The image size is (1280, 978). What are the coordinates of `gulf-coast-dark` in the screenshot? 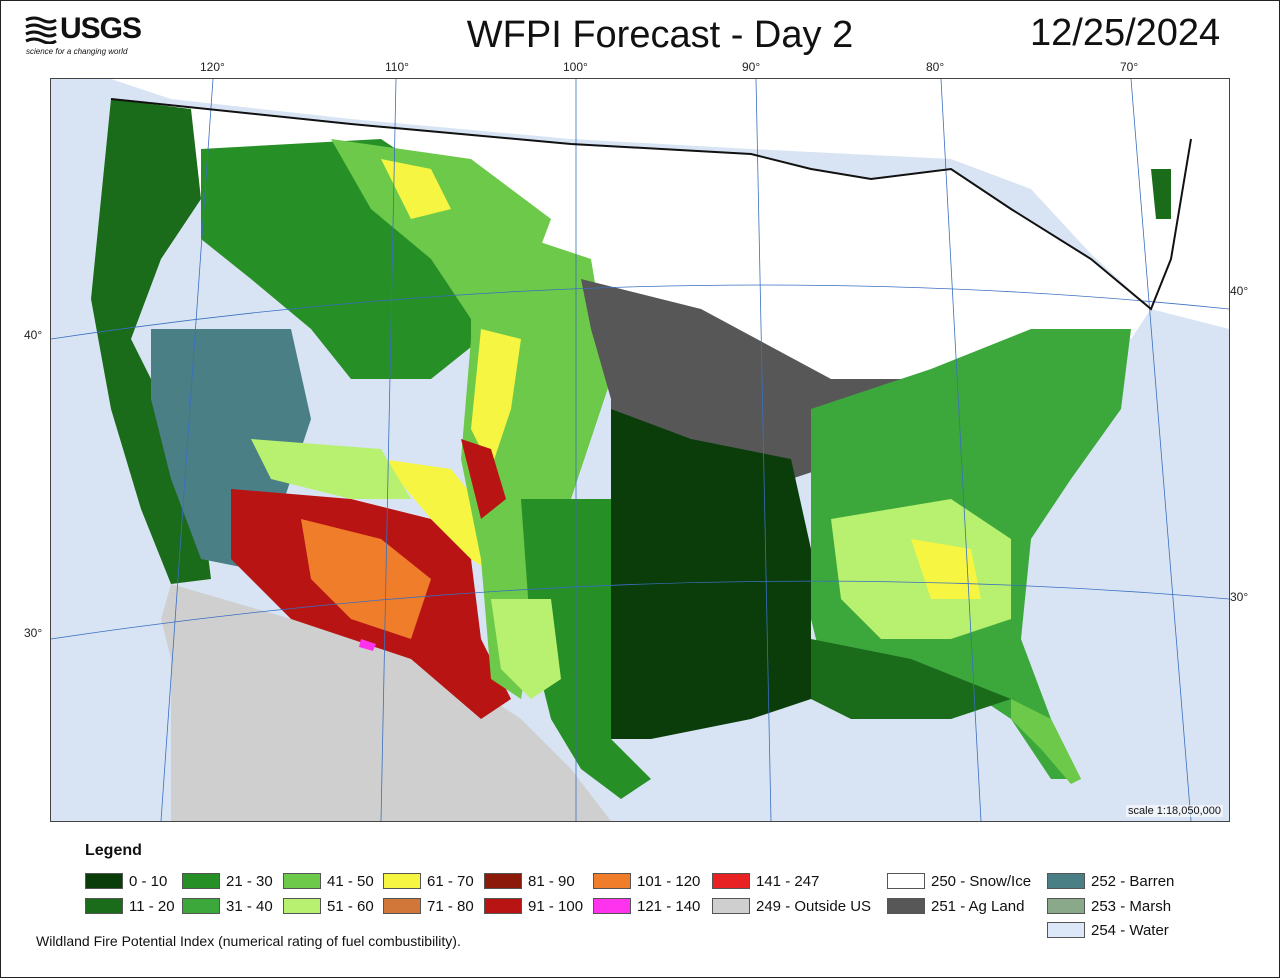 It's located at (911, 679).